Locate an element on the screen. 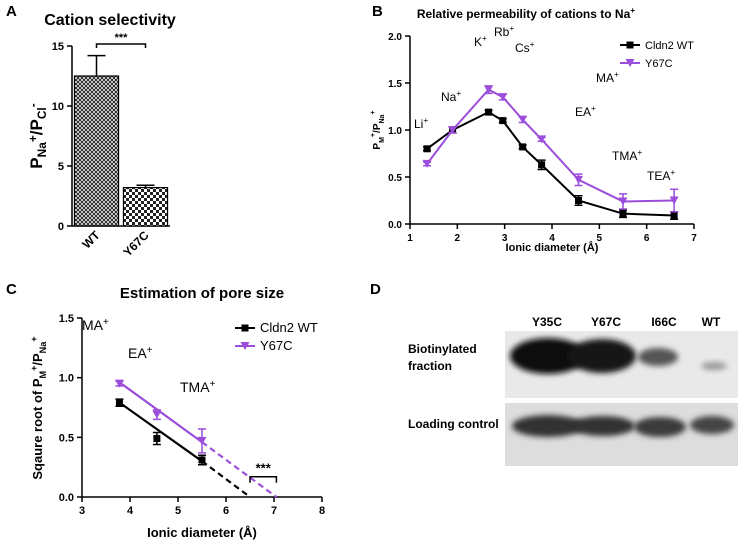 Image resolution: width=745 pixels, height=544 pixels. bar is located at coordinates (96, 151).